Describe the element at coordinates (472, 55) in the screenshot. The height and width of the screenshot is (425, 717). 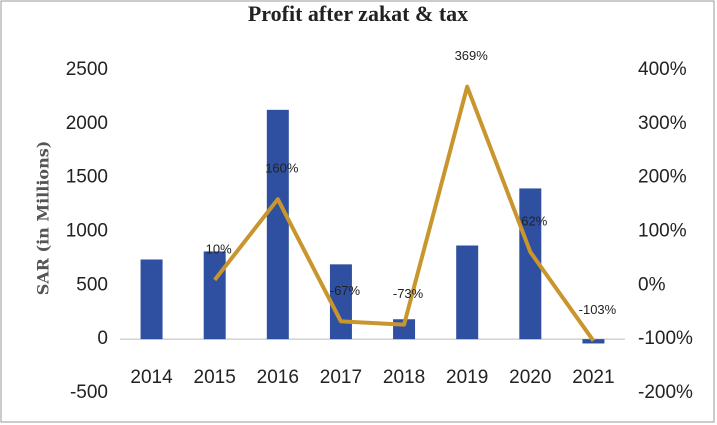
I see `data-label: 369%` at that location.